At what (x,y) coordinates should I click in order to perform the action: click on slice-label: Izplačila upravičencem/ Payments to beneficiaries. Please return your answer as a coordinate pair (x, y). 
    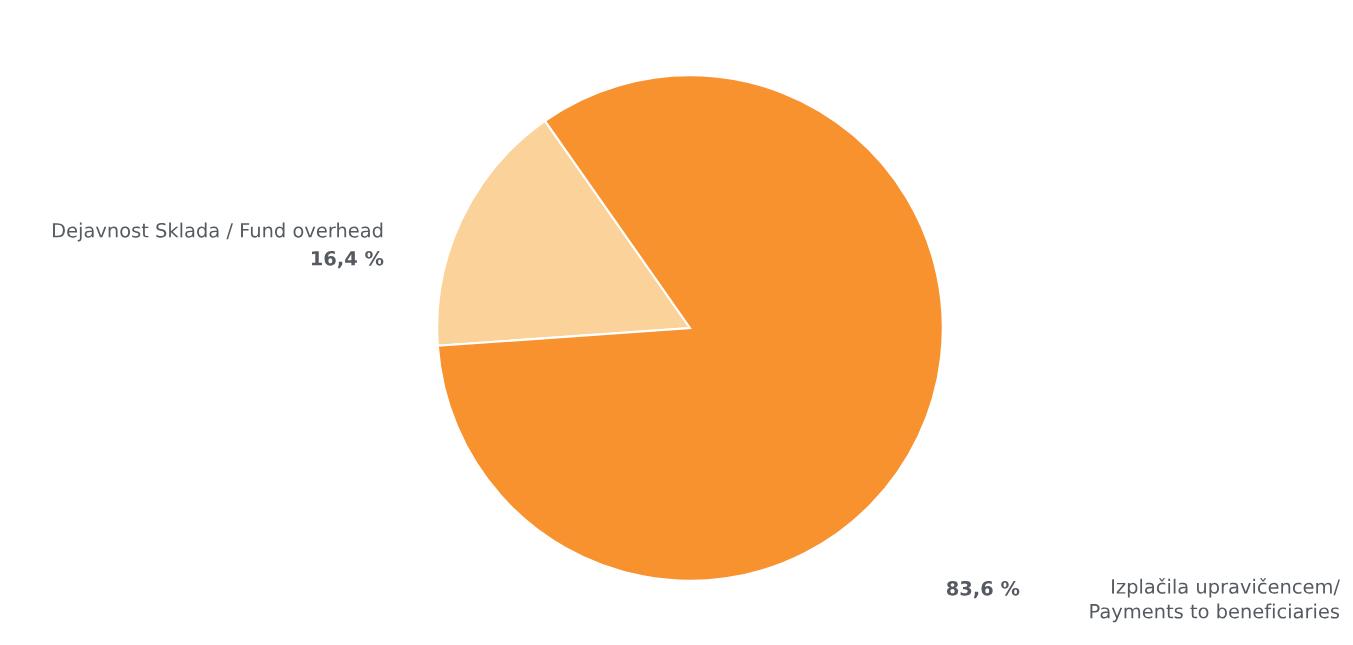
    Looking at the image, I should click on (1215, 600).